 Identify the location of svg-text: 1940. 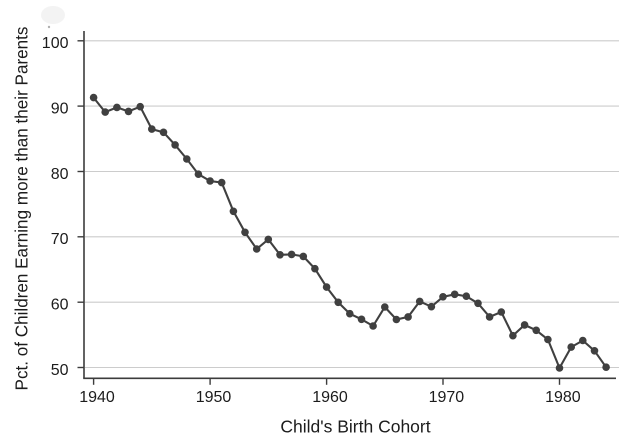
(97, 397).